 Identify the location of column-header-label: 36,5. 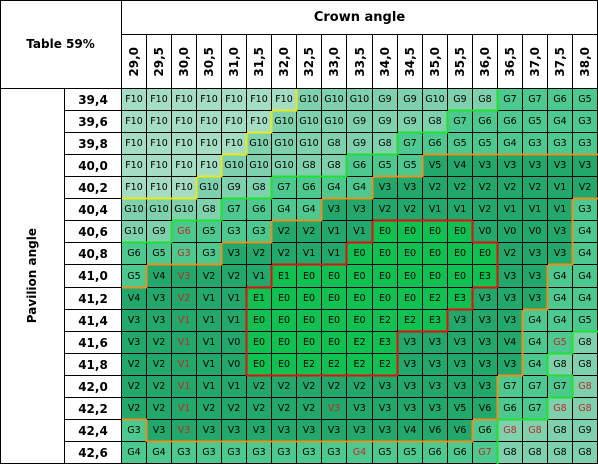
(510, 61).